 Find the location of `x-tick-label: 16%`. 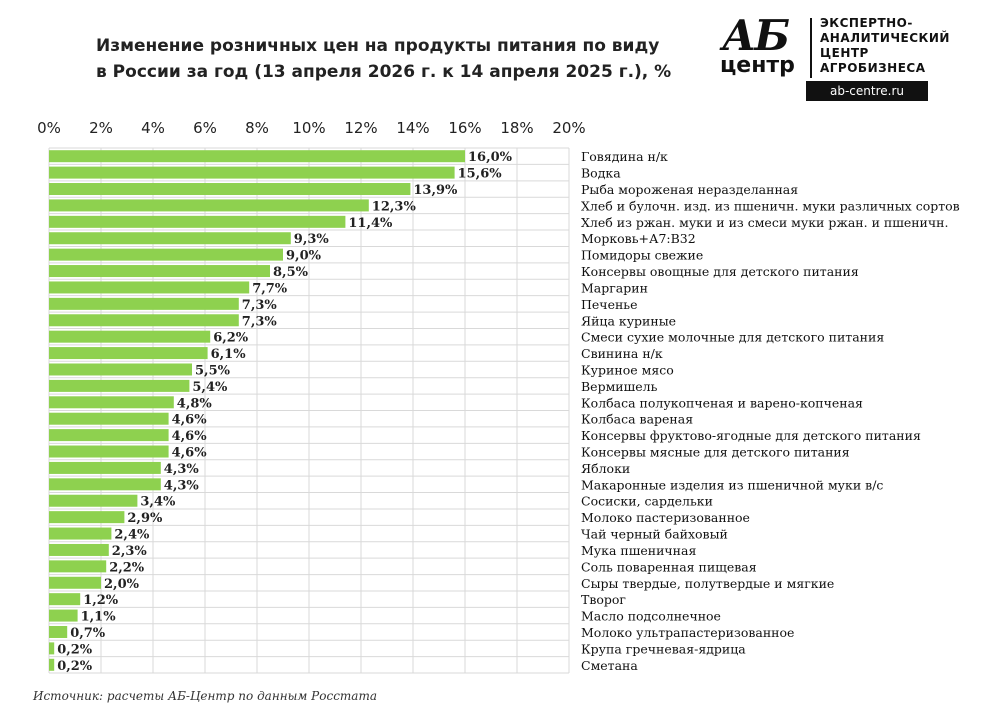

x-tick-label: 16% is located at coordinates (464, 128).